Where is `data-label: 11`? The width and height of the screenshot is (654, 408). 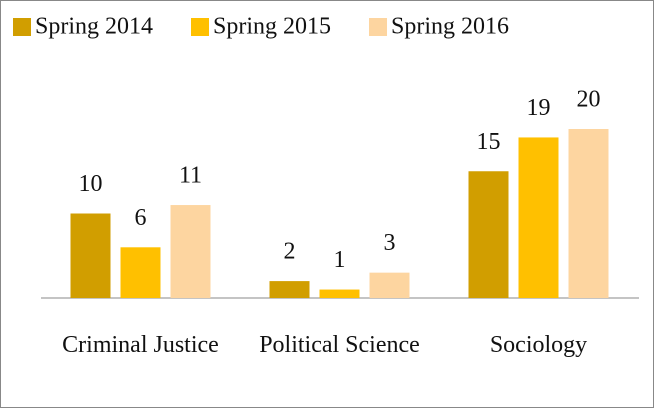 data-label: 11 is located at coordinates (190, 176).